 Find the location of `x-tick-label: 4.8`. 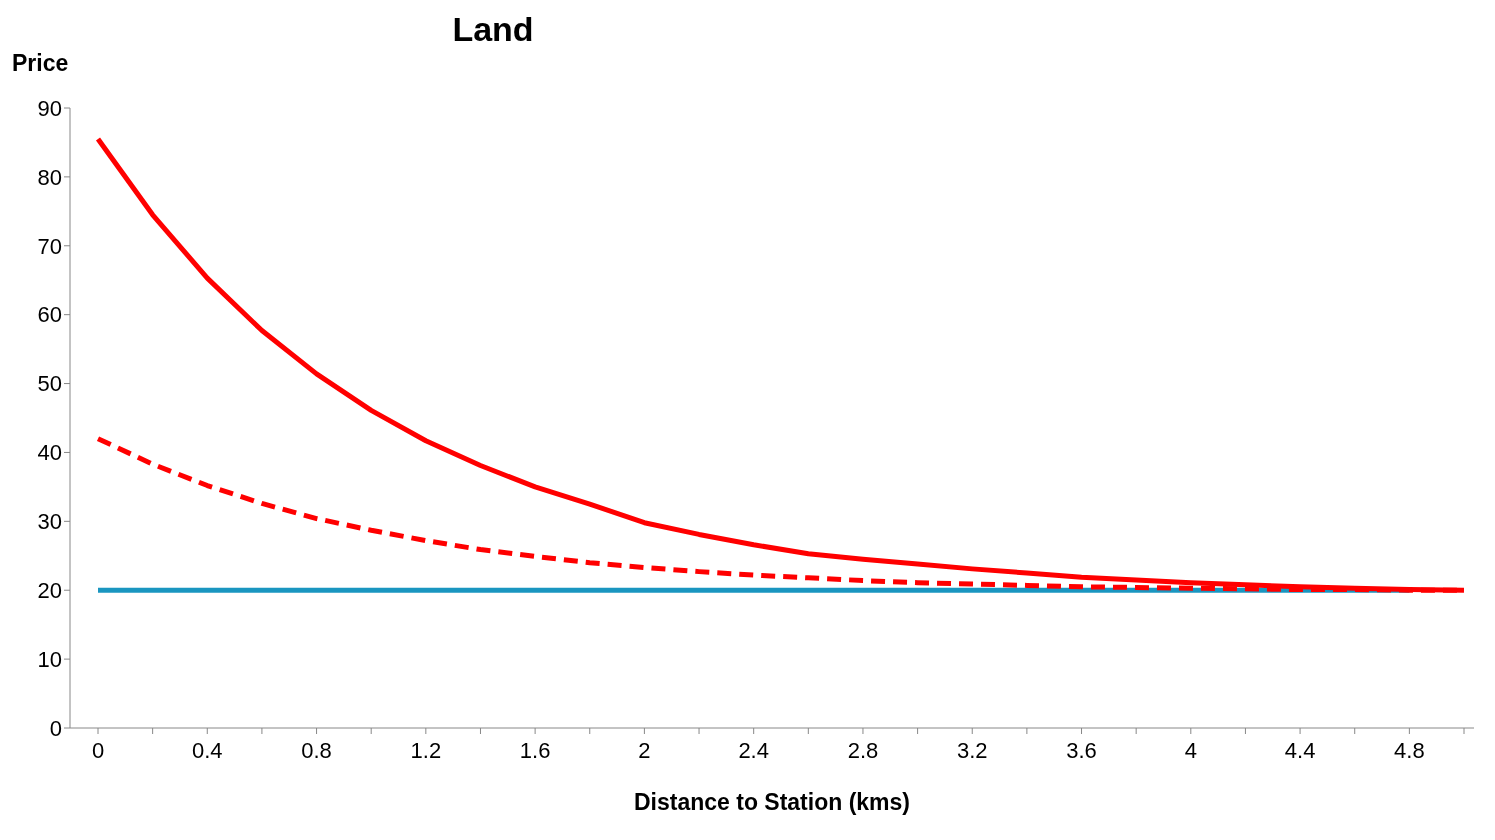

x-tick-label: 4.8 is located at coordinates (1409, 750).